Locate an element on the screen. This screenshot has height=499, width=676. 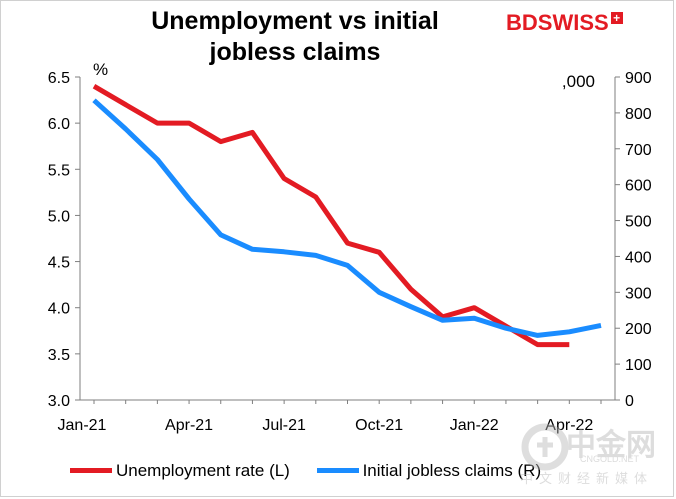
legend-item-unemployment: Unemployment rate (L) is located at coordinates (180, 471).